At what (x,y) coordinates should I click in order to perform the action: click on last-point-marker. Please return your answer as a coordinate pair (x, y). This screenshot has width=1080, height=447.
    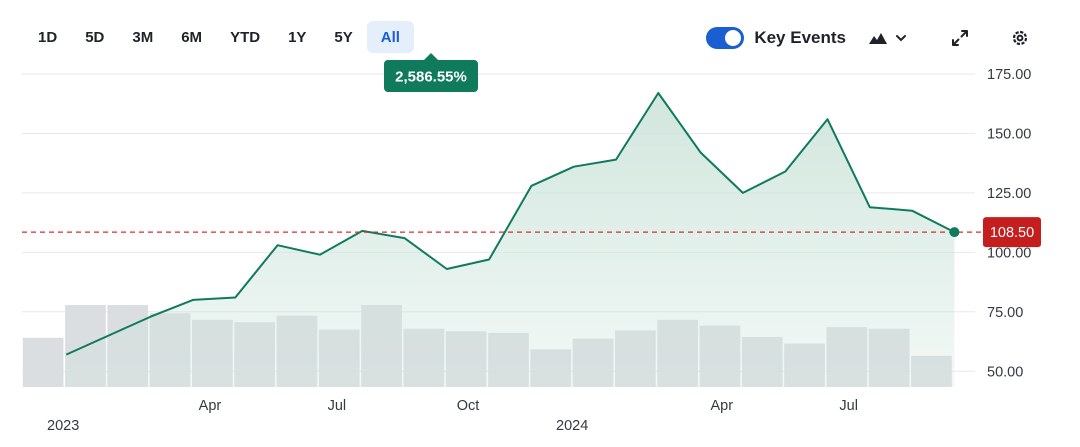
    Looking at the image, I should click on (954, 232).